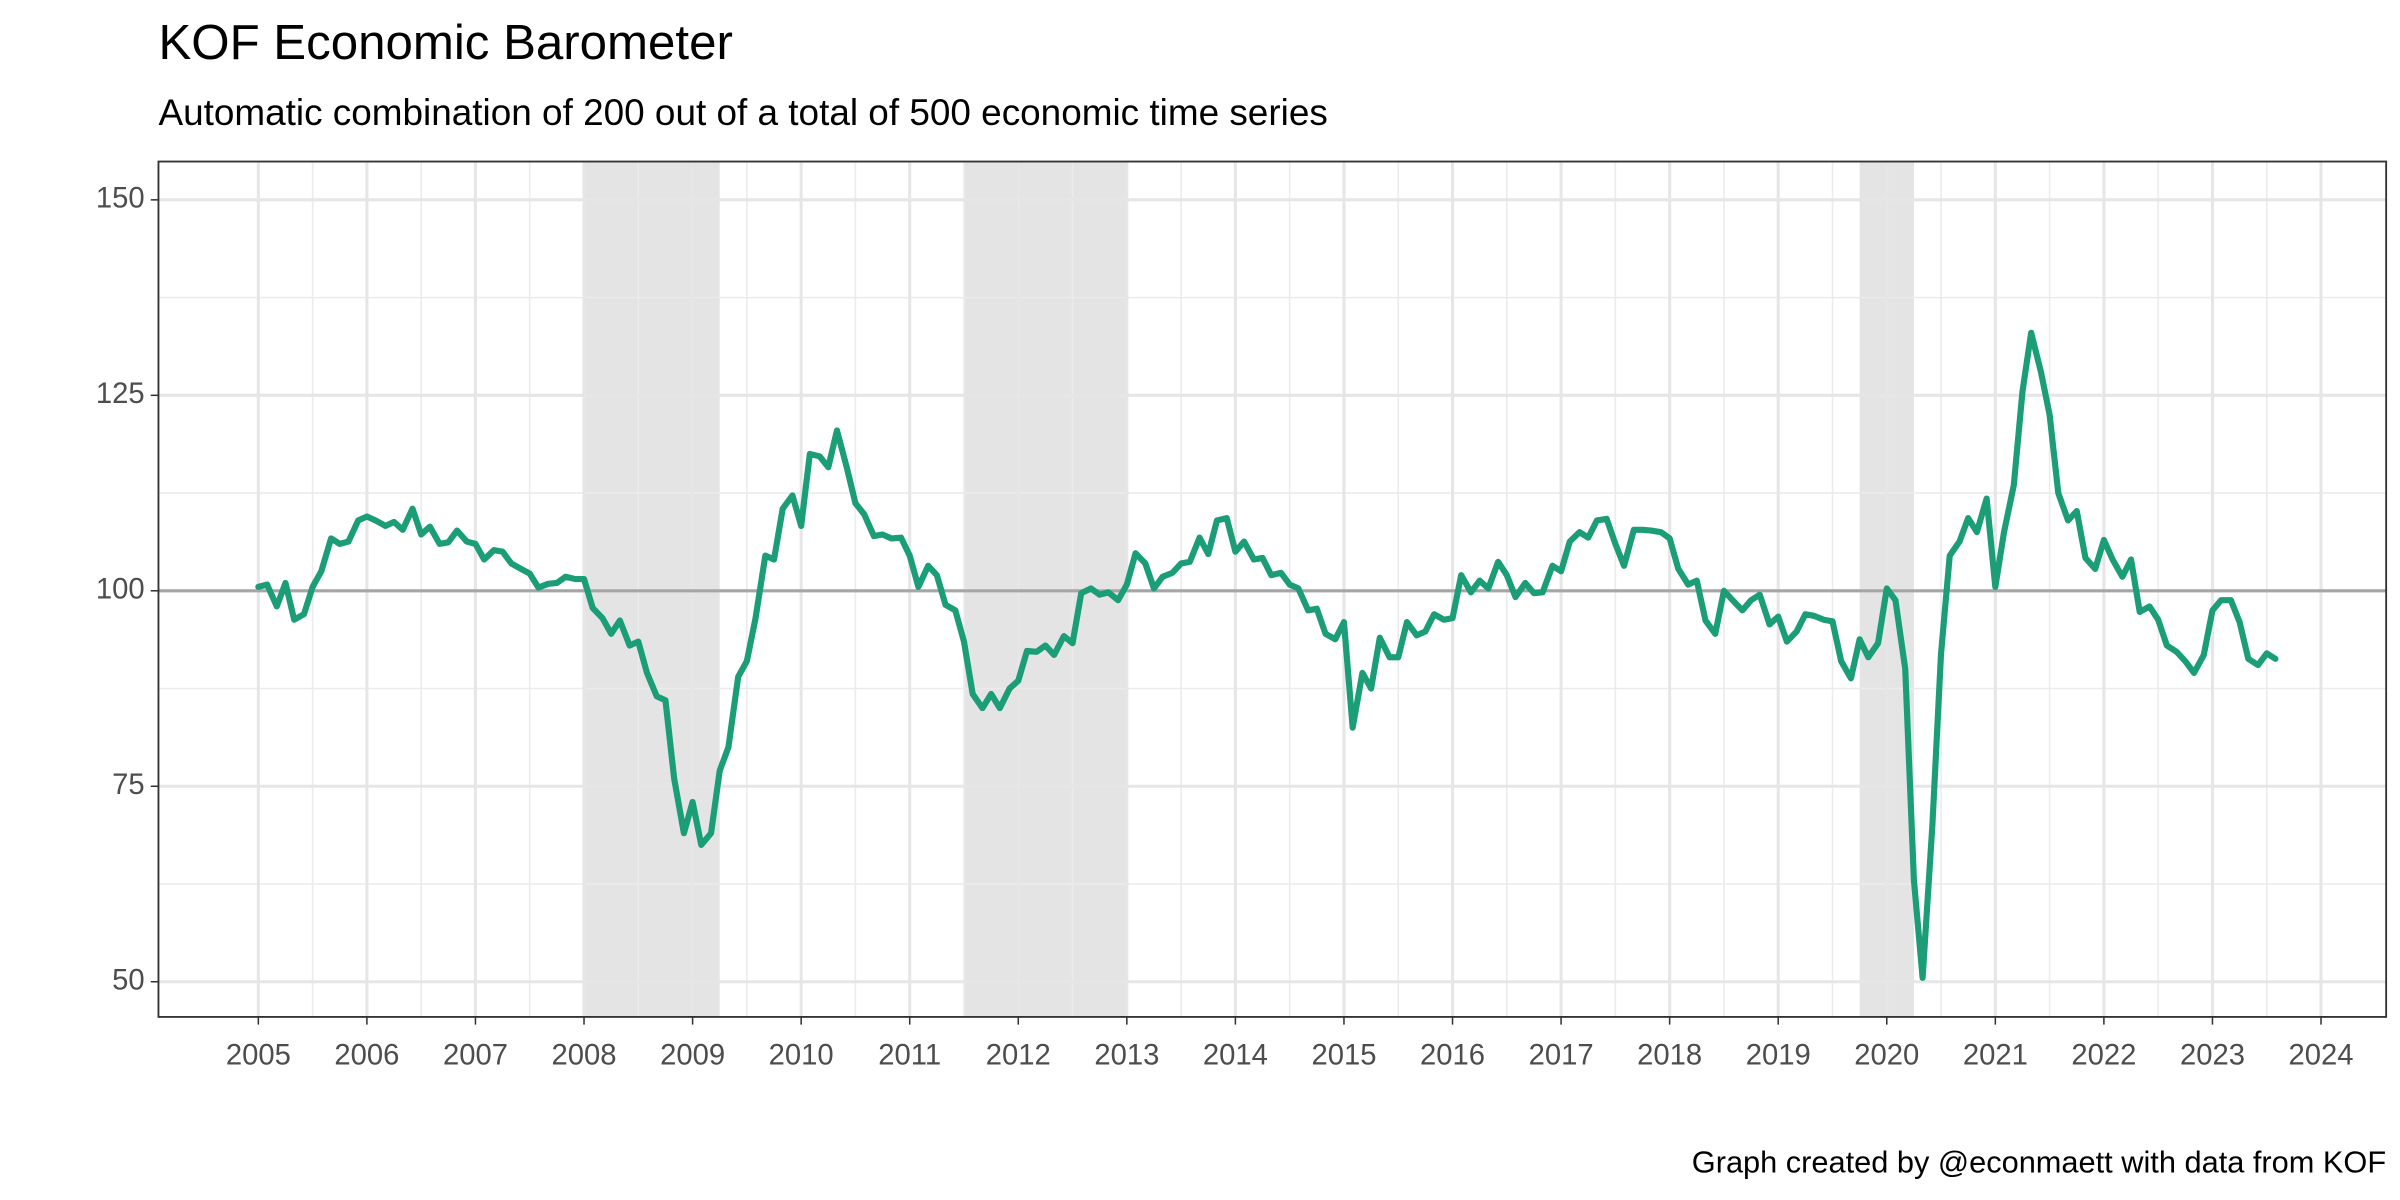  What do you see at coordinates (1669, 1056) in the screenshot?
I see `x-tick-label: 2018` at bounding box center [1669, 1056].